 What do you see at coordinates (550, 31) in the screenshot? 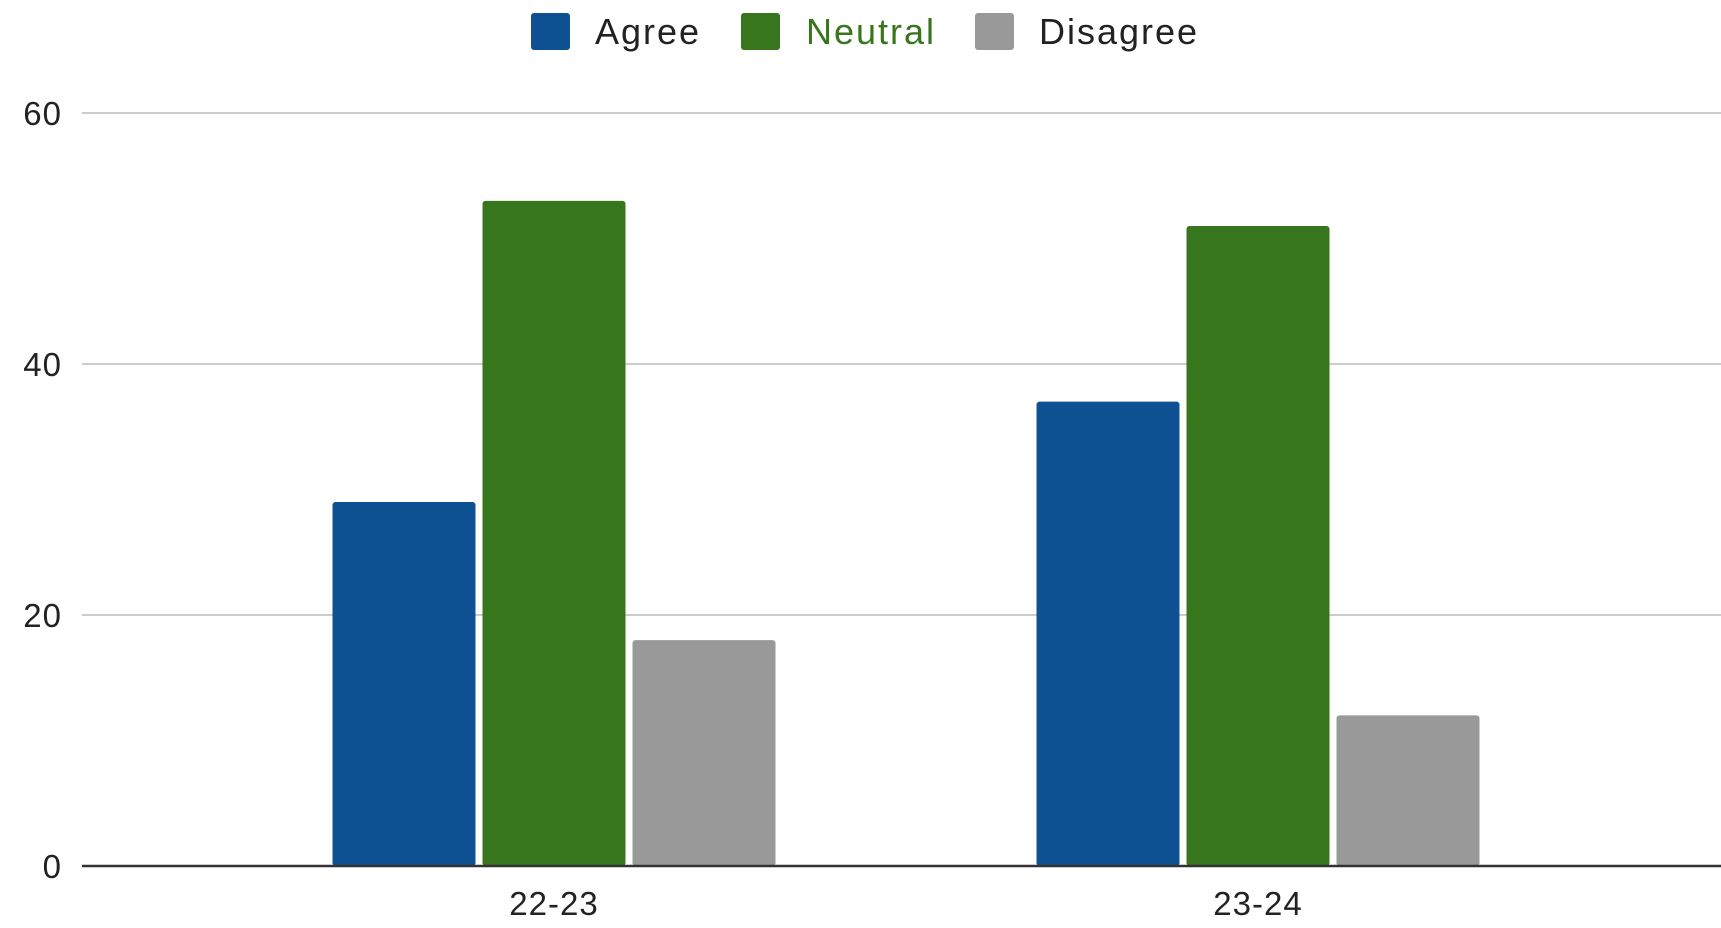
I see `legend-swatch-agree` at bounding box center [550, 31].